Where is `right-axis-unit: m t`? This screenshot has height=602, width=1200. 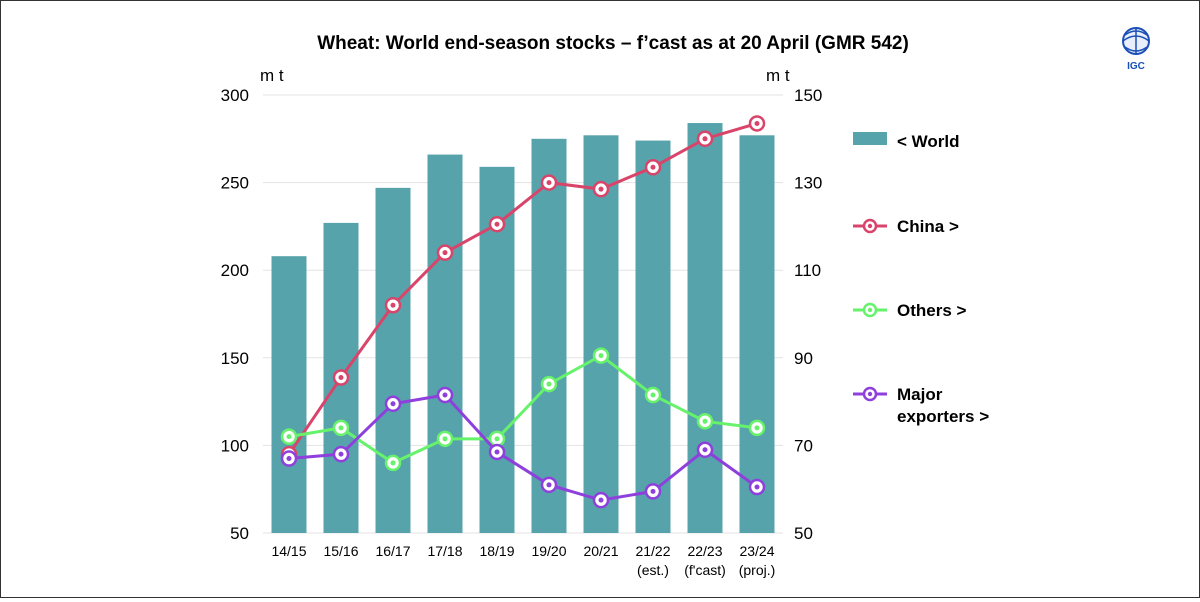
right-axis-unit: m t is located at coordinates (778, 75).